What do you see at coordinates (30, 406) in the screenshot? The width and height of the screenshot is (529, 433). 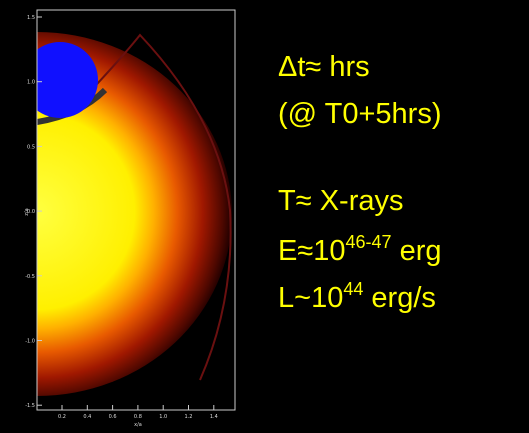 I see `y-tick-label: -1.5` at bounding box center [30, 406].